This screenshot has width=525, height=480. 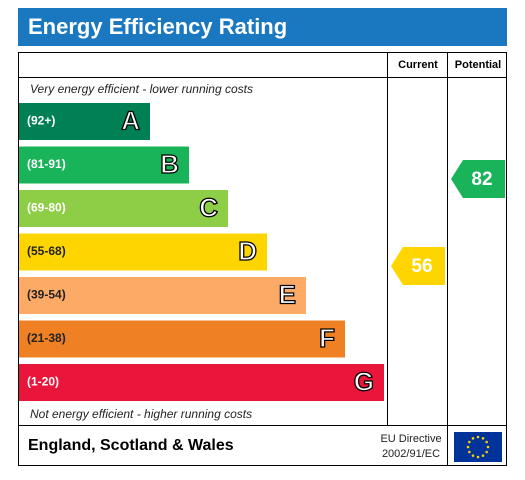 I want to click on title-bar, so click(x=262, y=27).